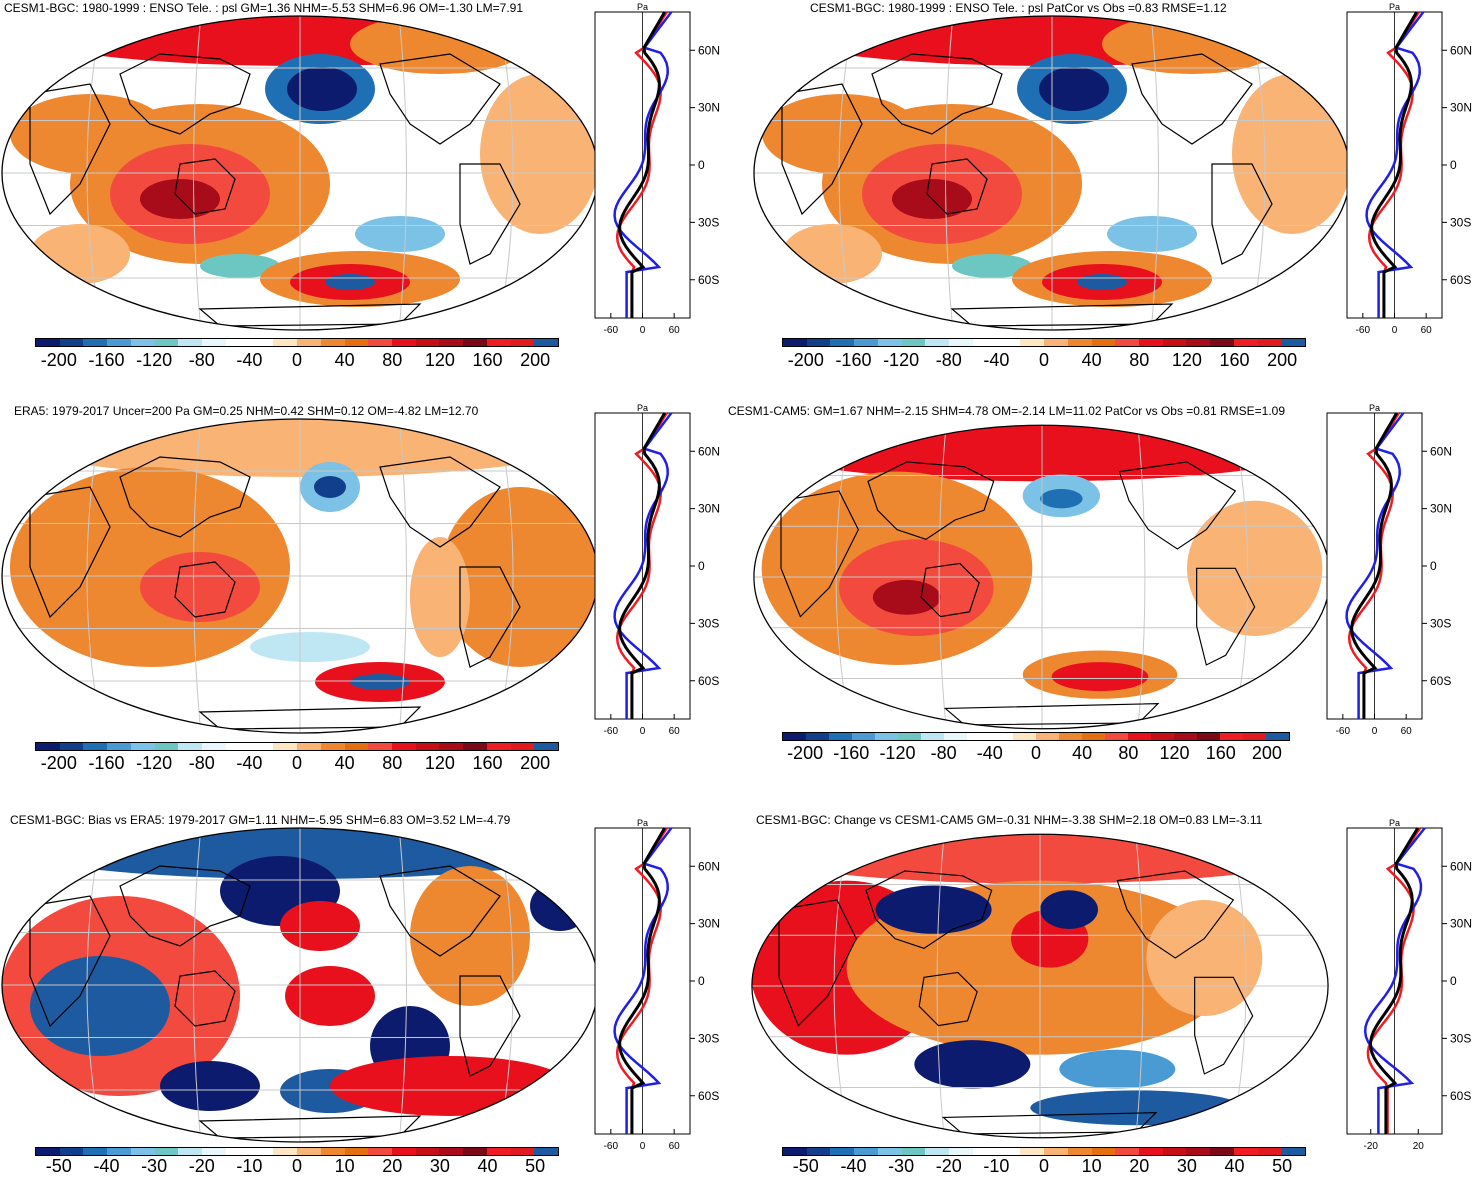 Image resolution: width=1483 pixels, height=1181 pixels. Describe the element at coordinates (1042, 577) in the screenshot. I see `panel-4-map` at that location.